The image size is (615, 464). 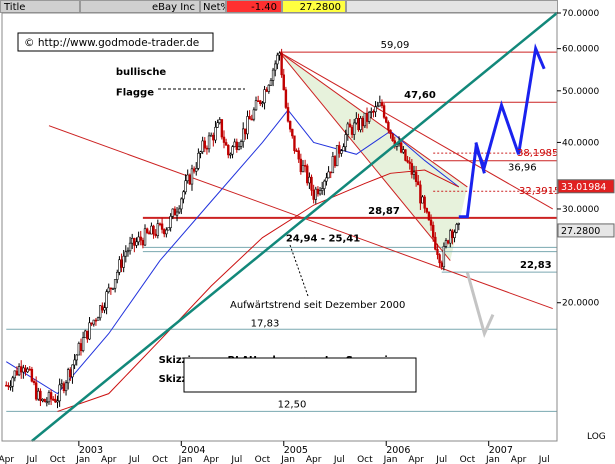 What do you see at coordinates (141, 72) in the screenshot?
I see `annotation-text: bullische` at bounding box center [141, 72].